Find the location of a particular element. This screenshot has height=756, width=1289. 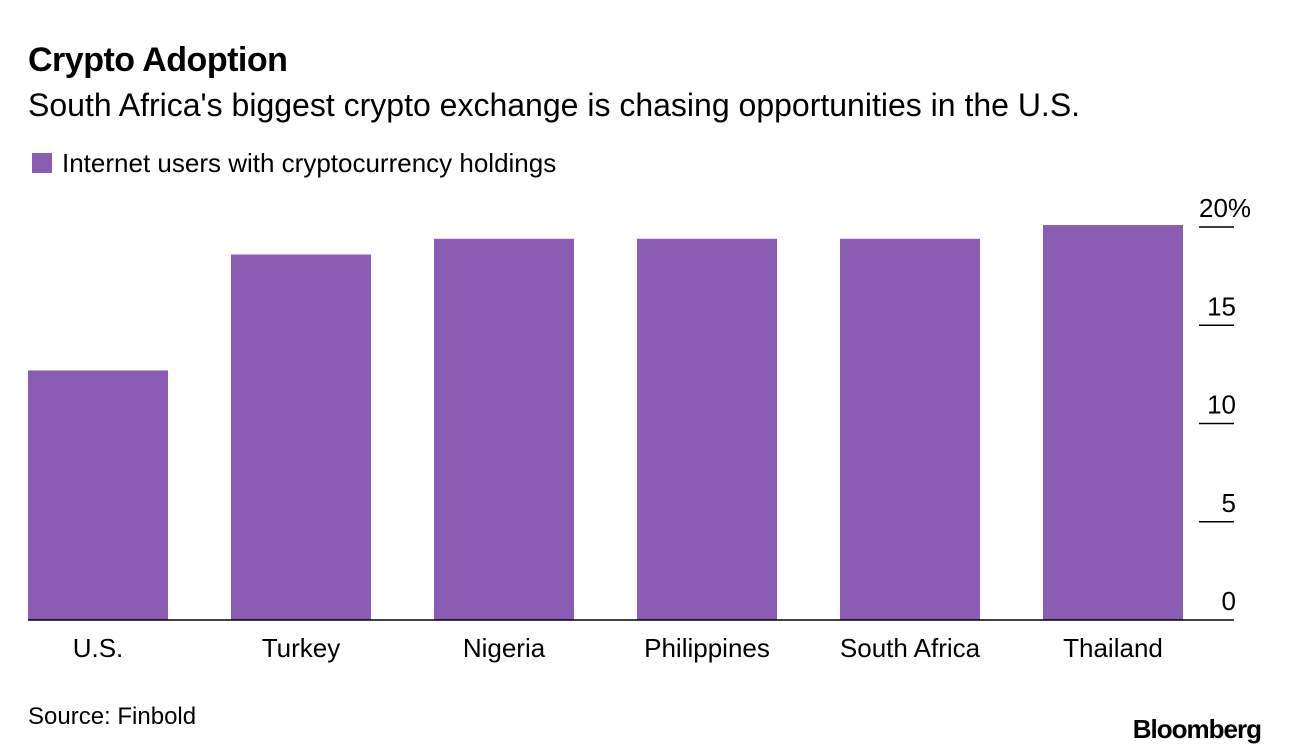

bar-nigeria is located at coordinates (504, 429).